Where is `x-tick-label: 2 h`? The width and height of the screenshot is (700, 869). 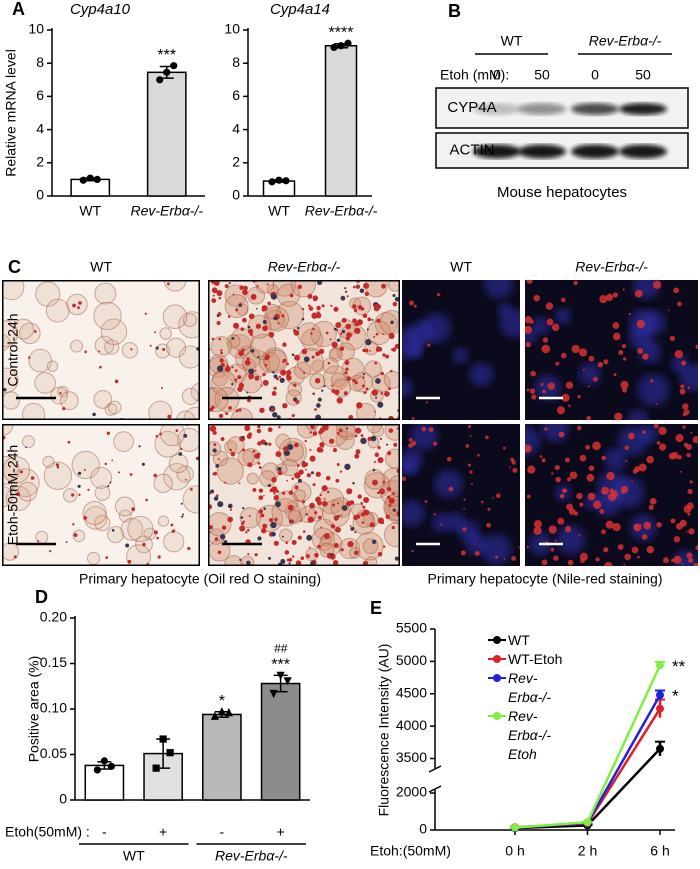 x-tick-label: 2 h is located at coordinates (587, 851).